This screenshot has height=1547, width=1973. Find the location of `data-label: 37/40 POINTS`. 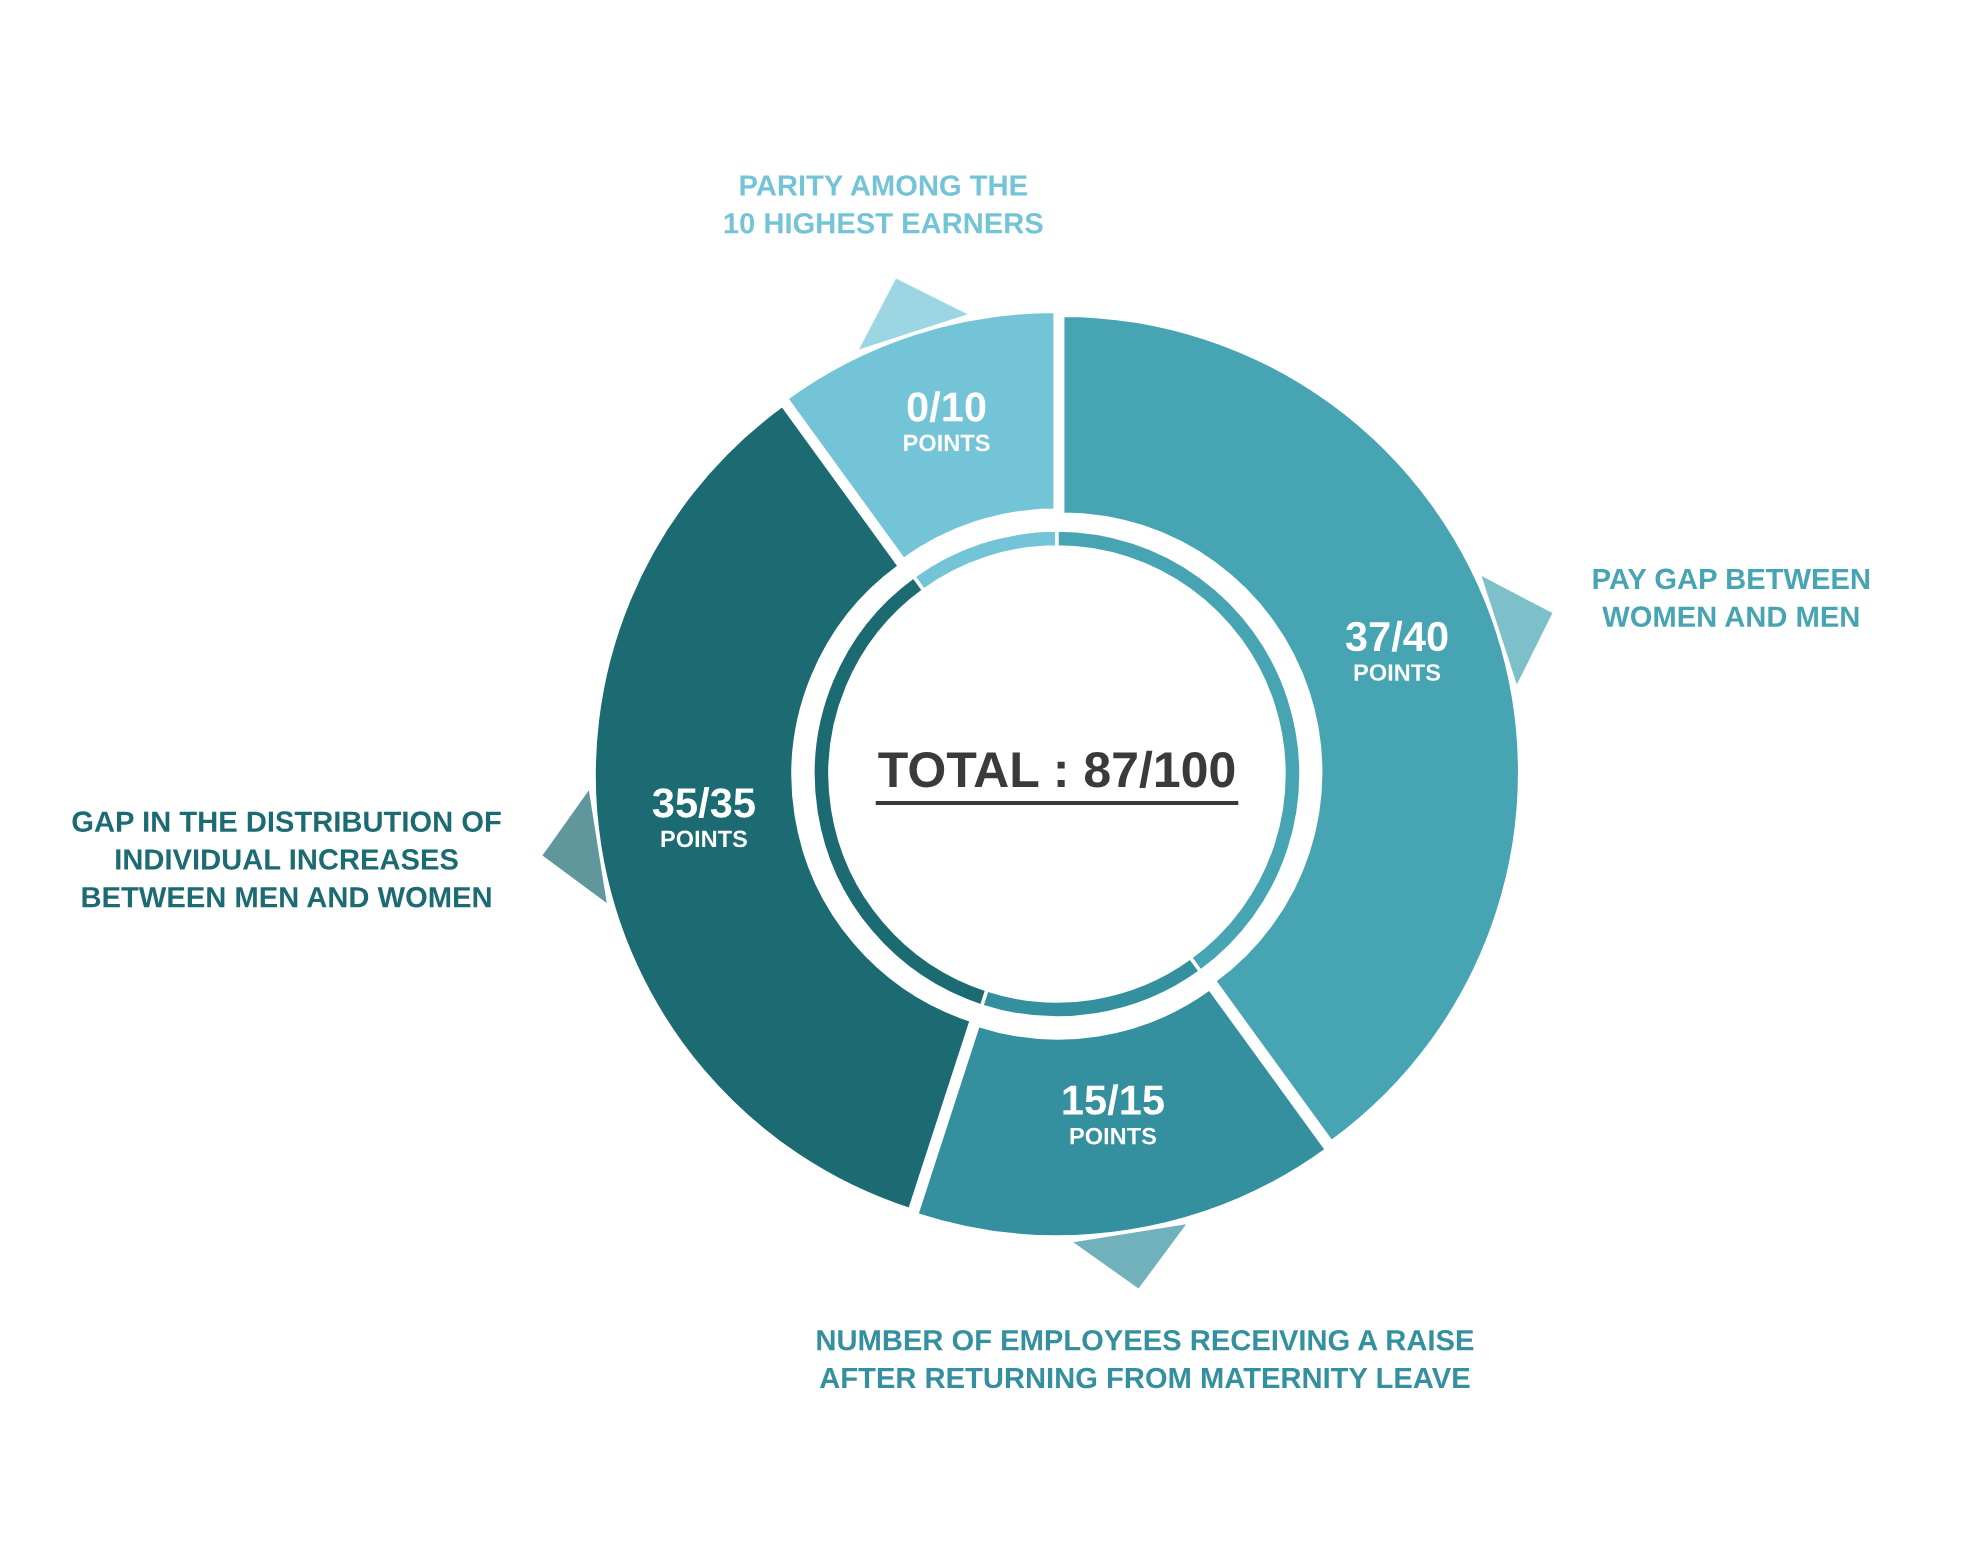

data-label: 37/40 POINTS is located at coordinates (1396, 650).